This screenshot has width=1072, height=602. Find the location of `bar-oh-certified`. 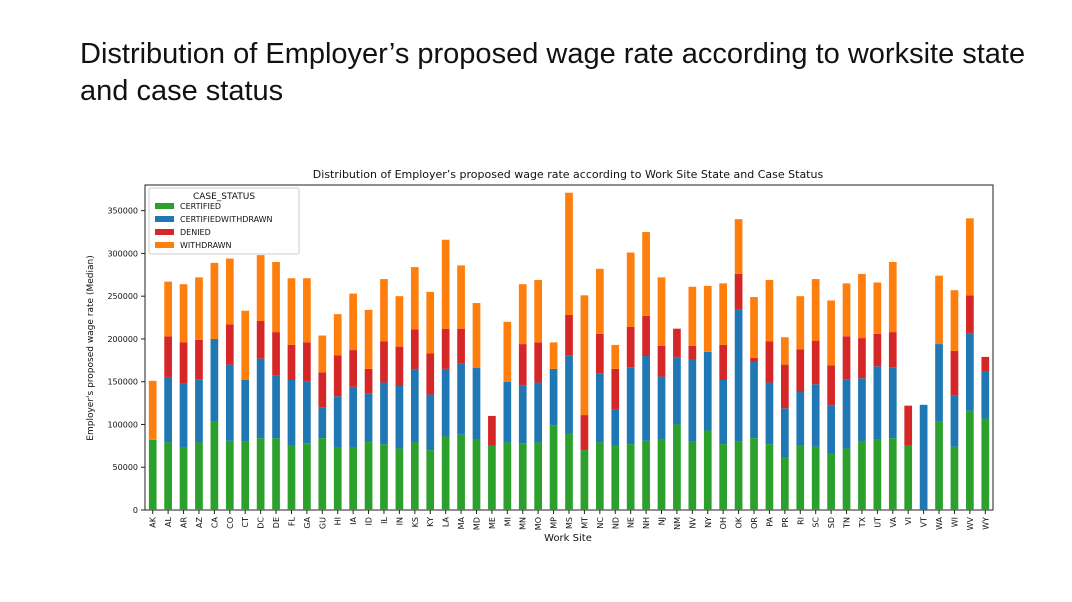

bar-oh-certified is located at coordinates (723, 477).